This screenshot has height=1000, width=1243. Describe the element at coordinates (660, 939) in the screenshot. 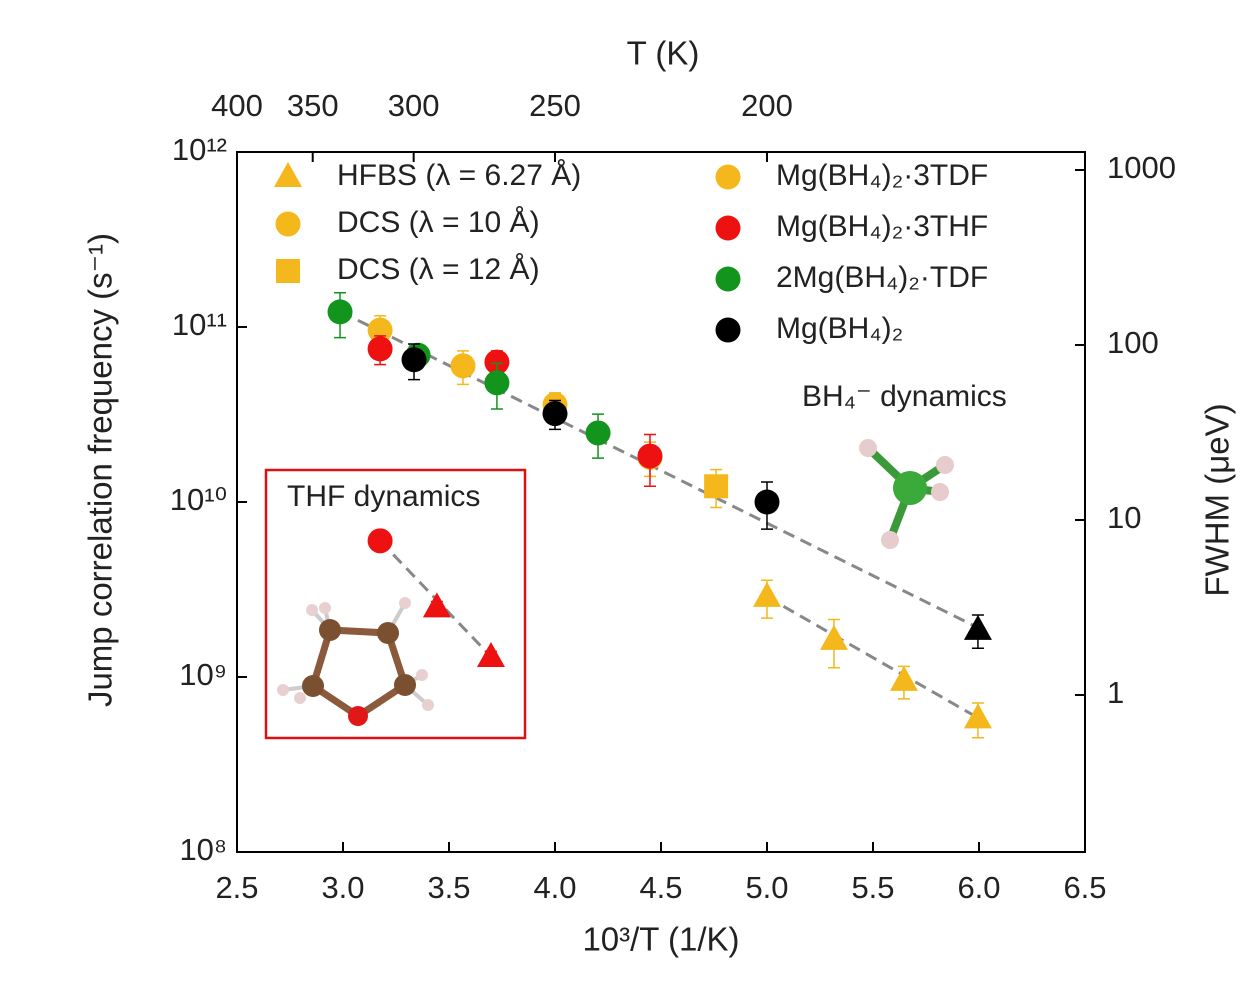

I see `x-axis-title: 10³/T (1/K)` at that location.